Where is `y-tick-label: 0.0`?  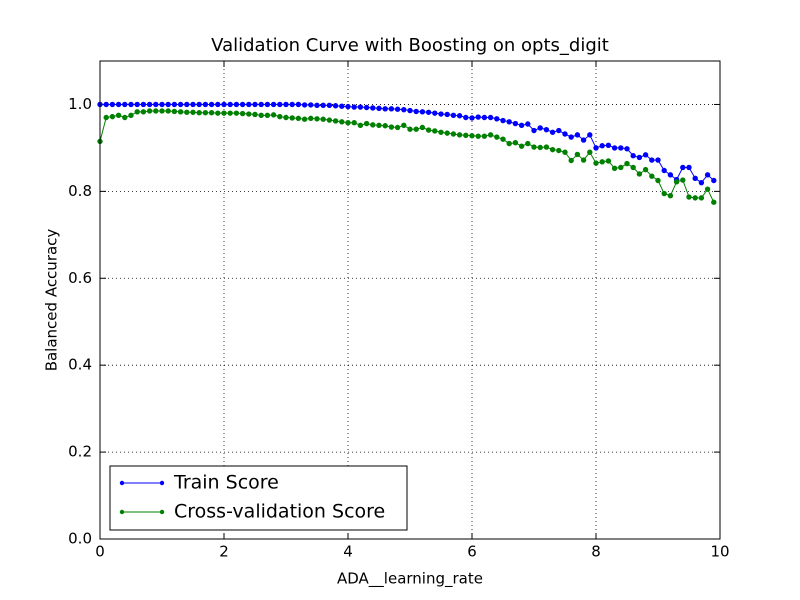
y-tick-label: 0.0 is located at coordinates (80, 539).